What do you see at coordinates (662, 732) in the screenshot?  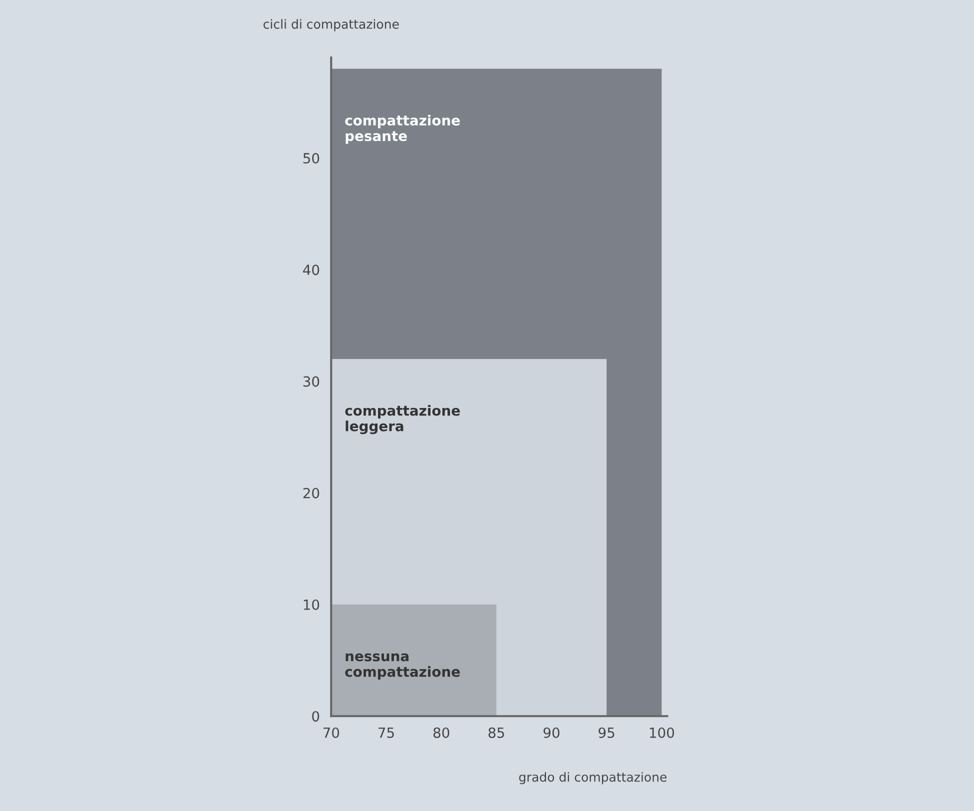 I see `x-tick-label: 100` at bounding box center [662, 732].